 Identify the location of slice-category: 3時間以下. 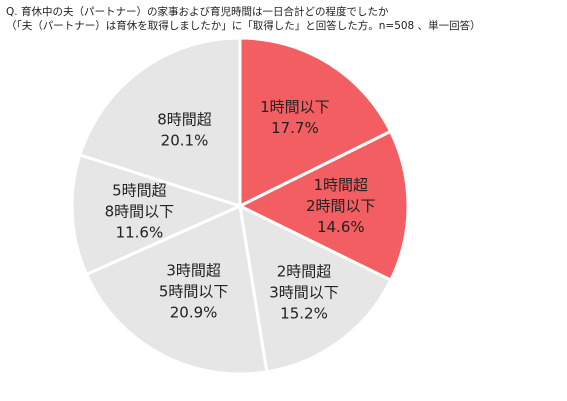
(304, 292).